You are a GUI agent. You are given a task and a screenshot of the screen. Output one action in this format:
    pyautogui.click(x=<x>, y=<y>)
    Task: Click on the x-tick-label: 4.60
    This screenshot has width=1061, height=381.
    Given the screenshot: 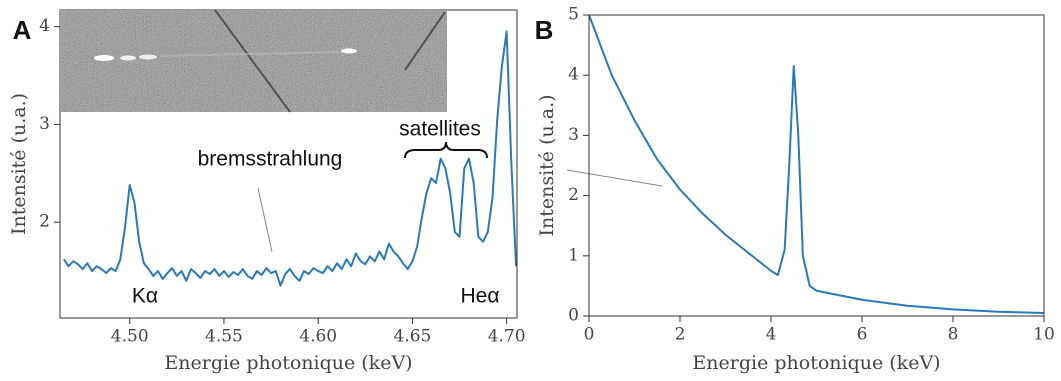 What is the action you would take?
    pyautogui.click(x=318, y=337)
    